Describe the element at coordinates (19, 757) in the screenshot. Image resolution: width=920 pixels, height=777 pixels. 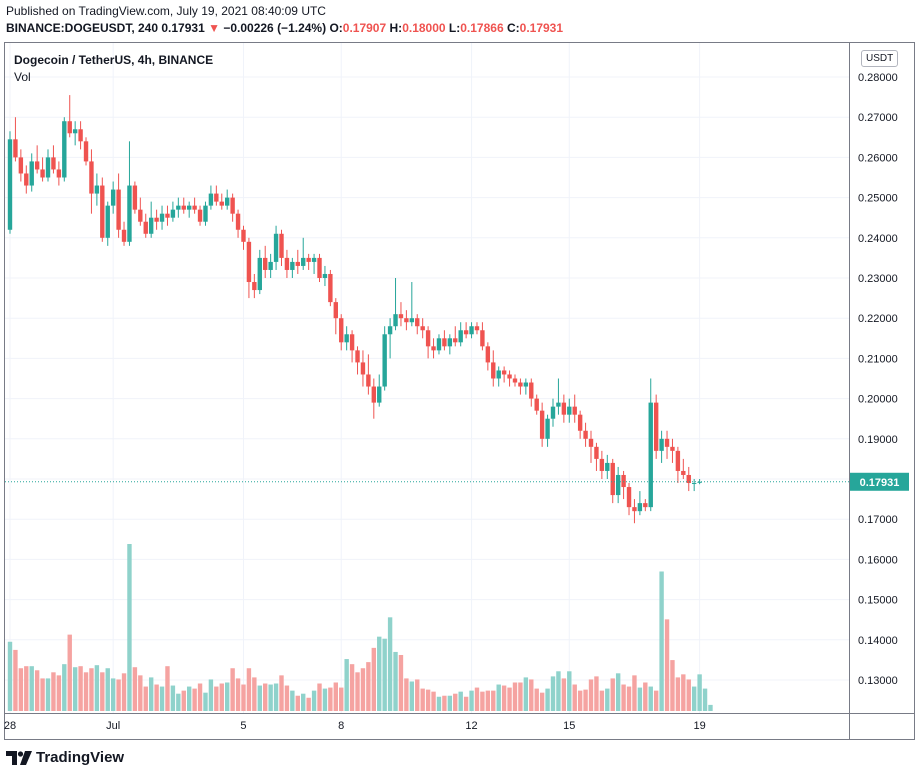
I see `tradingview-logo-icon` at that location.